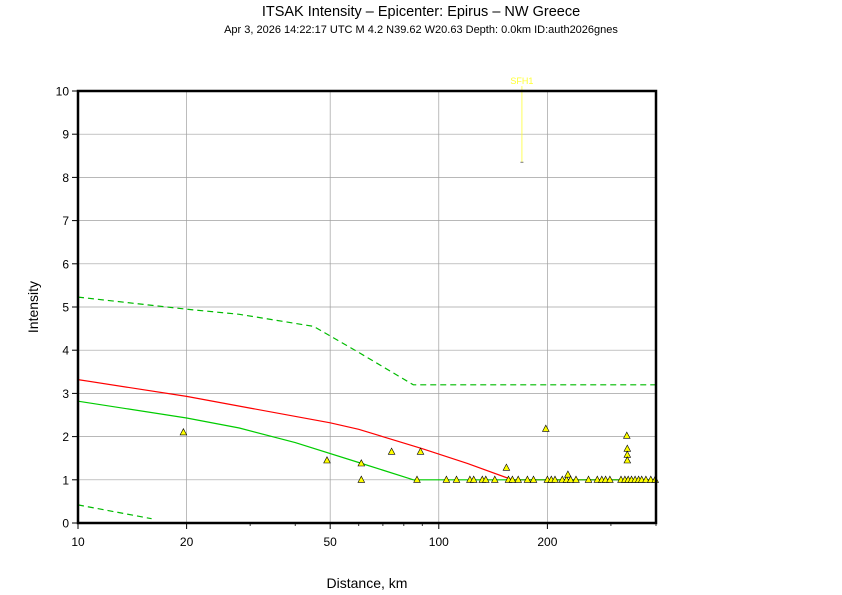  I want to click on y-tick-label: 7, so click(65, 221).